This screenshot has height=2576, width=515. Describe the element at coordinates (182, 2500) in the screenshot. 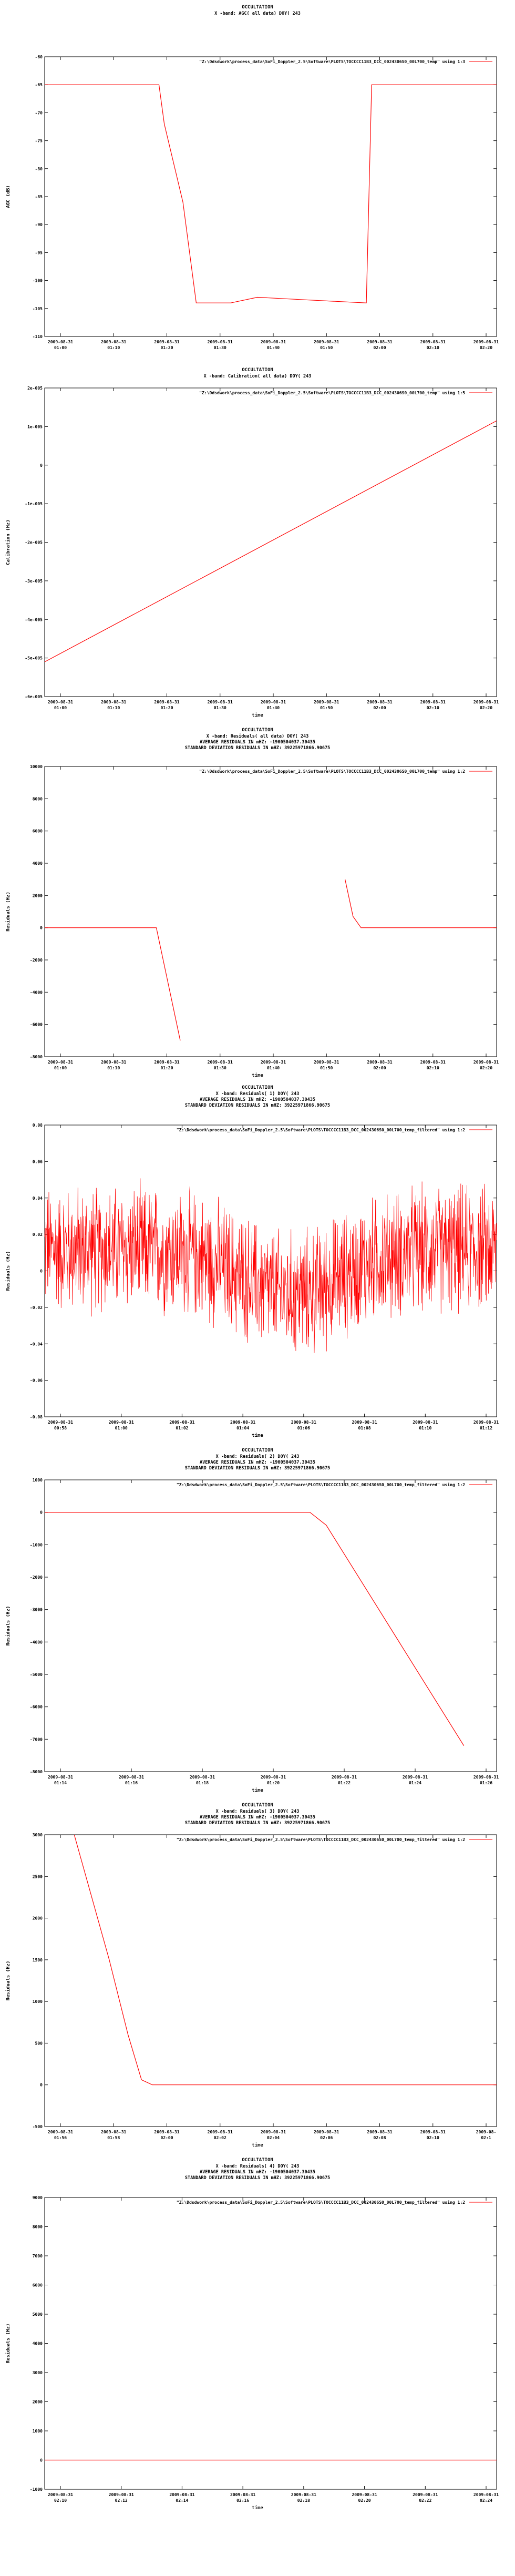

I see `x-tick-time: 02:14` at that location.